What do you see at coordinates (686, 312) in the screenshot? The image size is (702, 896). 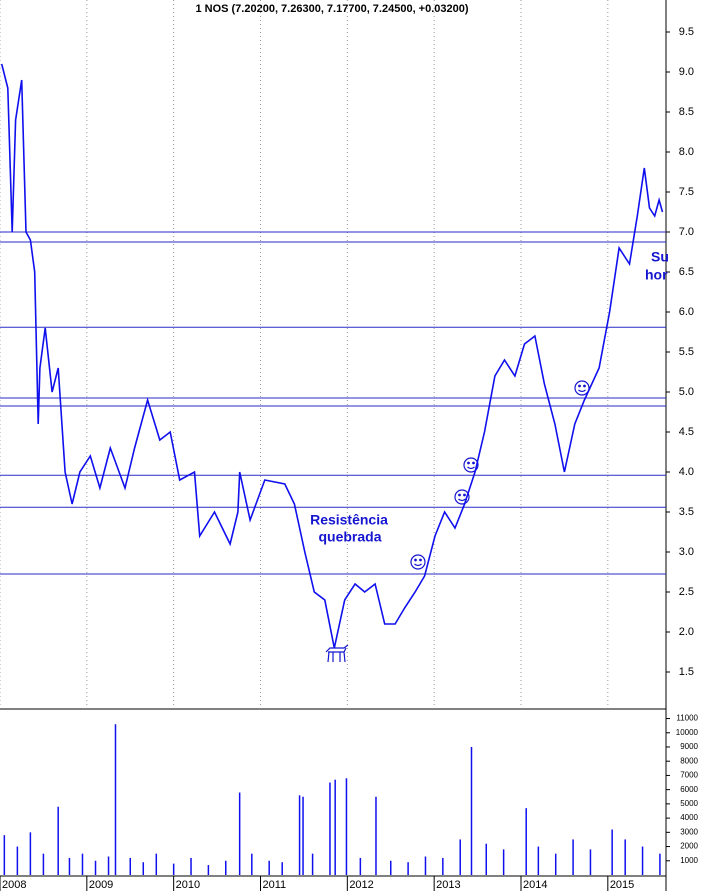 I see `y-tick-label: 6.0` at bounding box center [686, 312].